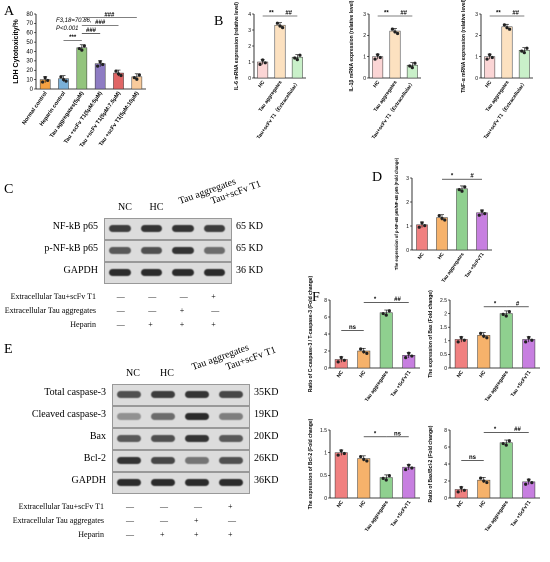 The height and width of the screenshot is (562, 550). Describe the element at coordinates (61, 506) in the screenshot. I see `treatment-label: Extracellular Tau+scFv T1` at that location.